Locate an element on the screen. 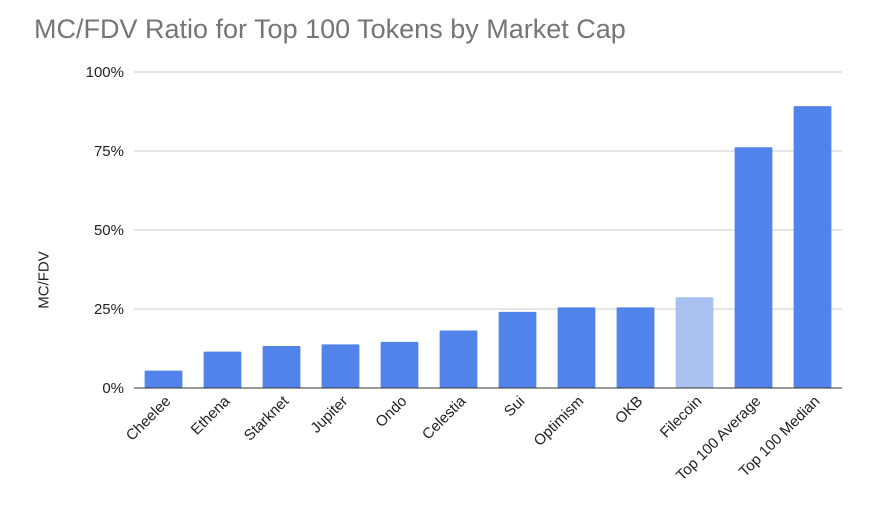 The image size is (874, 518). x-tick-label: Ondo is located at coordinates (391, 412).